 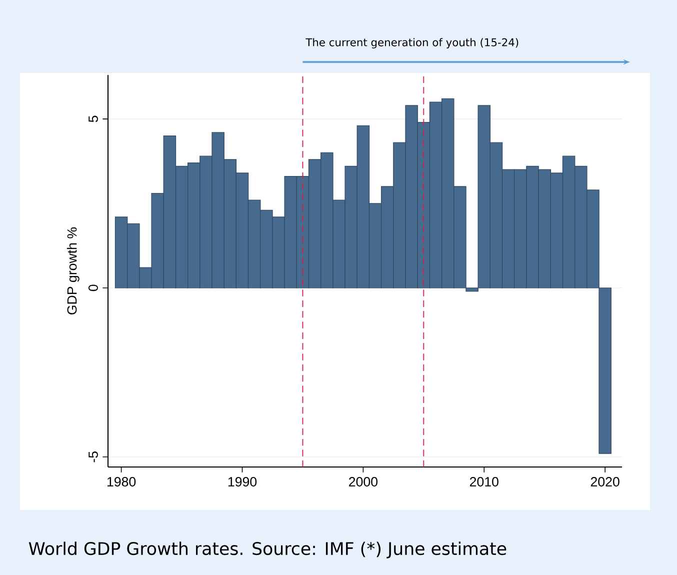 I want to click on x-tick-label: 1980, so click(x=122, y=481).